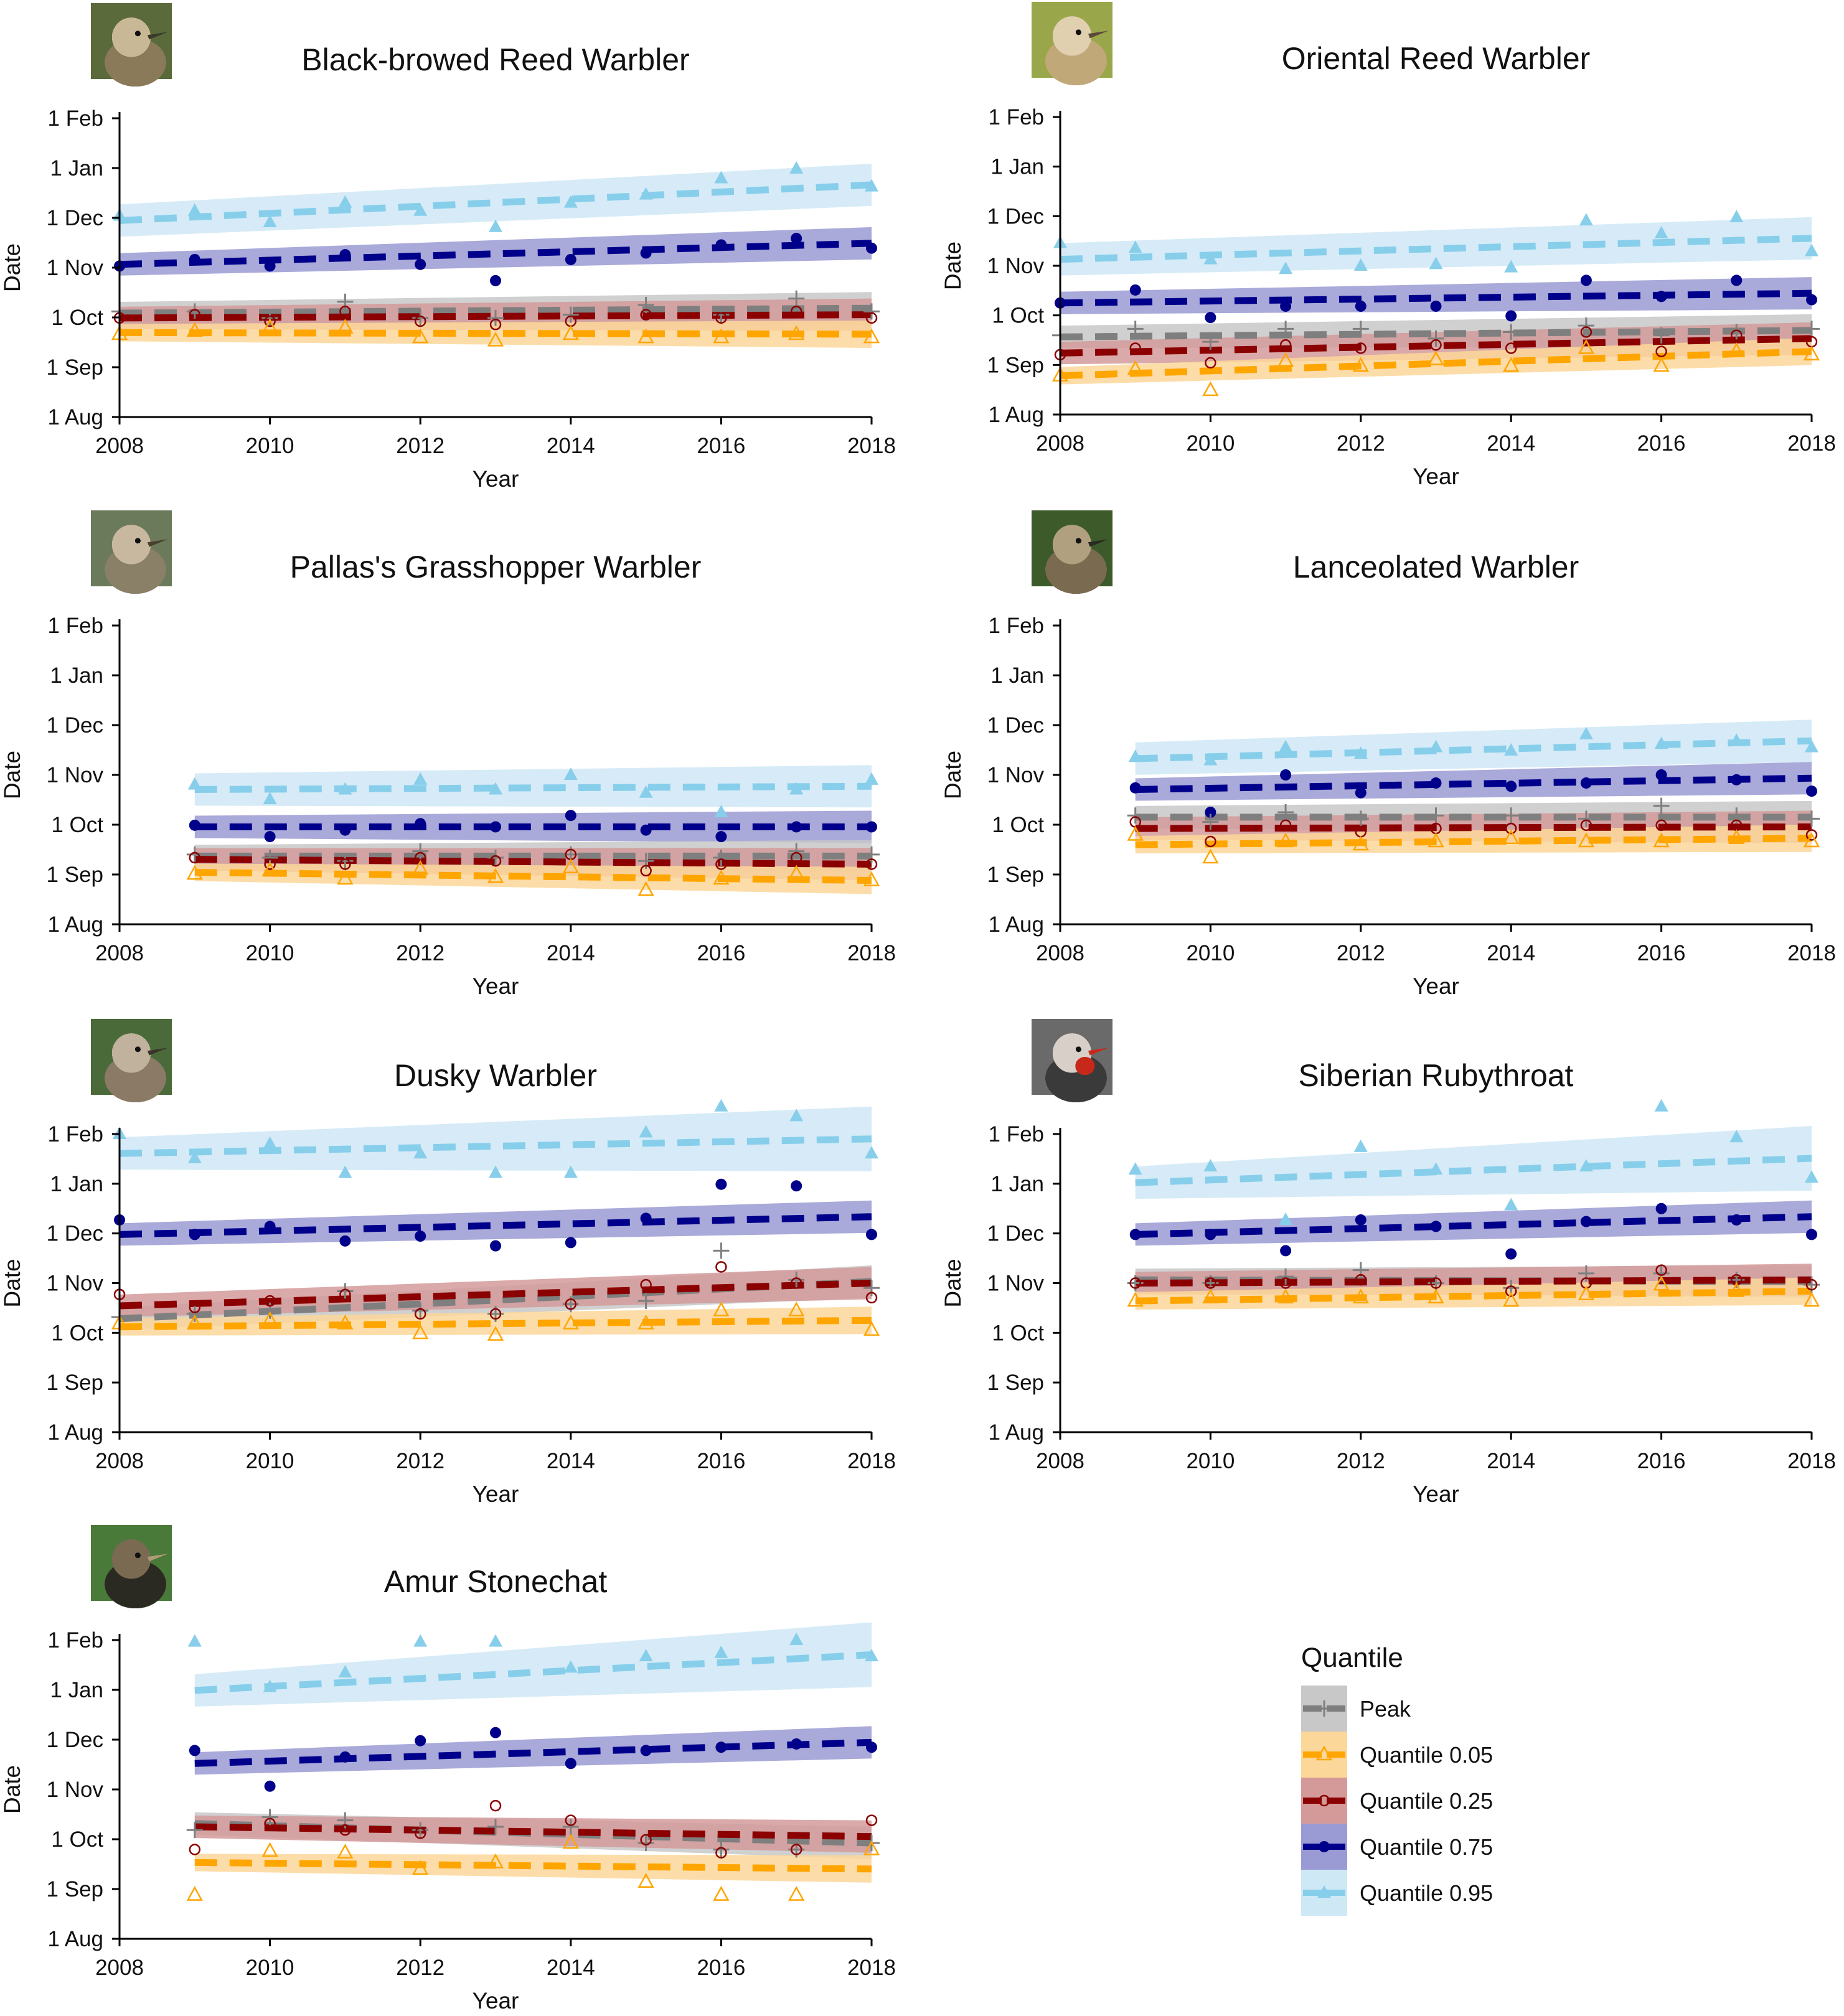 The width and height of the screenshot is (1844, 2016). Describe the element at coordinates (75, 1939) in the screenshot. I see `y-tick-label: 1 Aug` at that location.